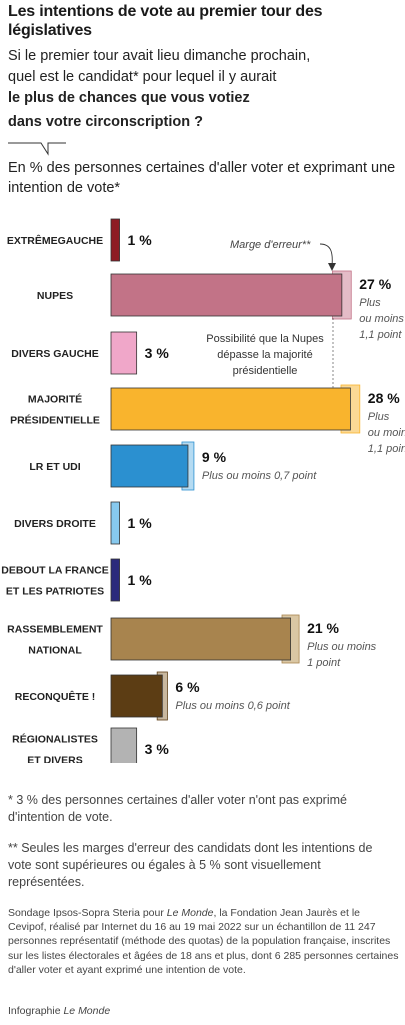 The height and width of the screenshot is (1025, 405). I want to click on category-label: EXTRÊMEGAUCHE, so click(55, 240).